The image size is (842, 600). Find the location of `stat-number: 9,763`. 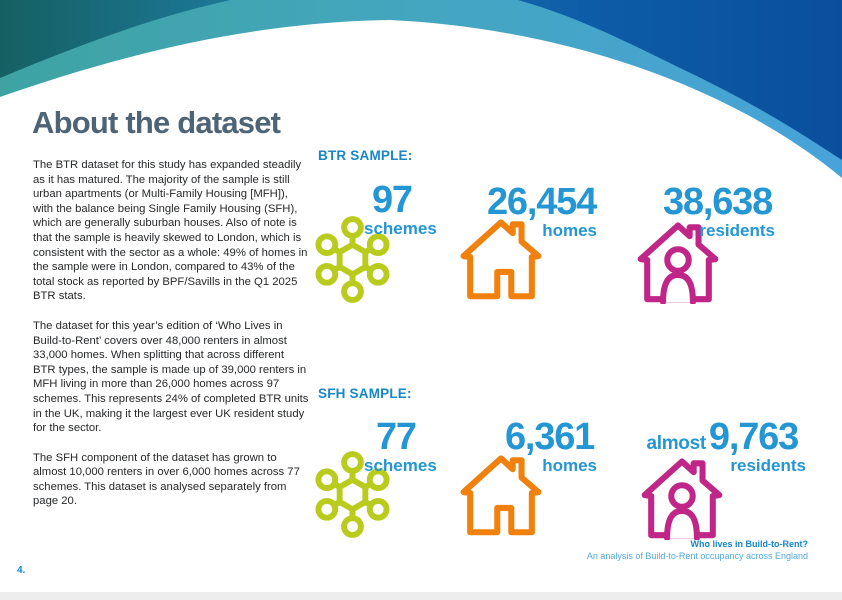

stat-number: 9,763 is located at coordinates (753, 437).